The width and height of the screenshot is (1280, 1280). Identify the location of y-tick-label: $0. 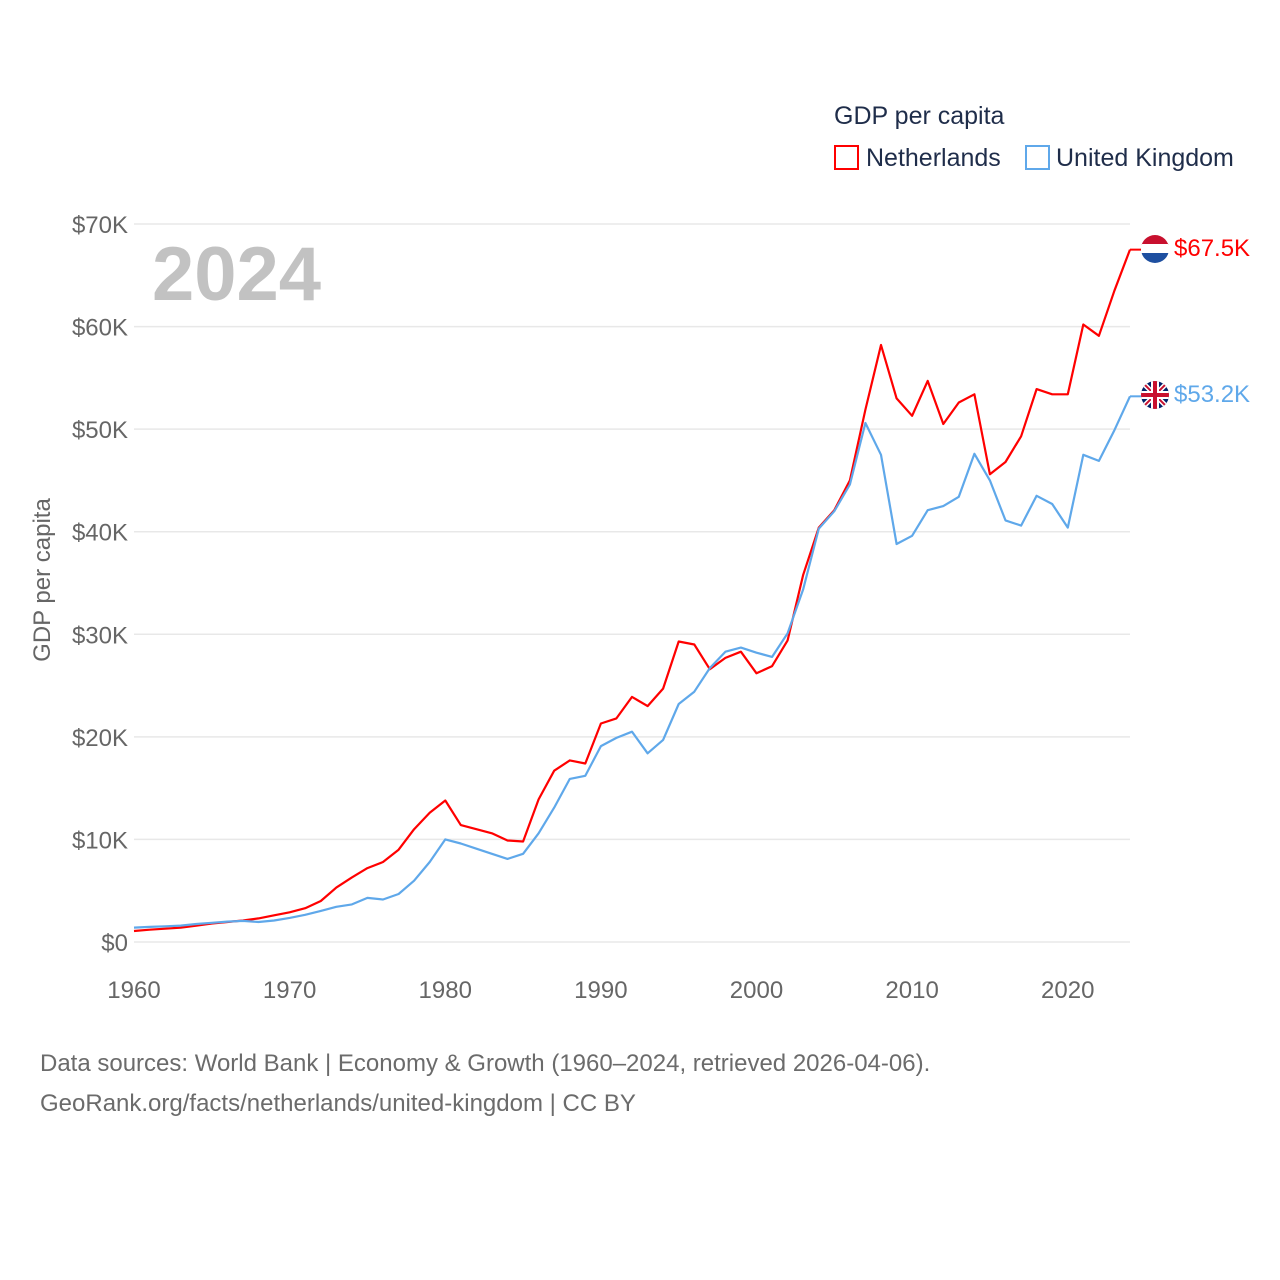
(114, 943).